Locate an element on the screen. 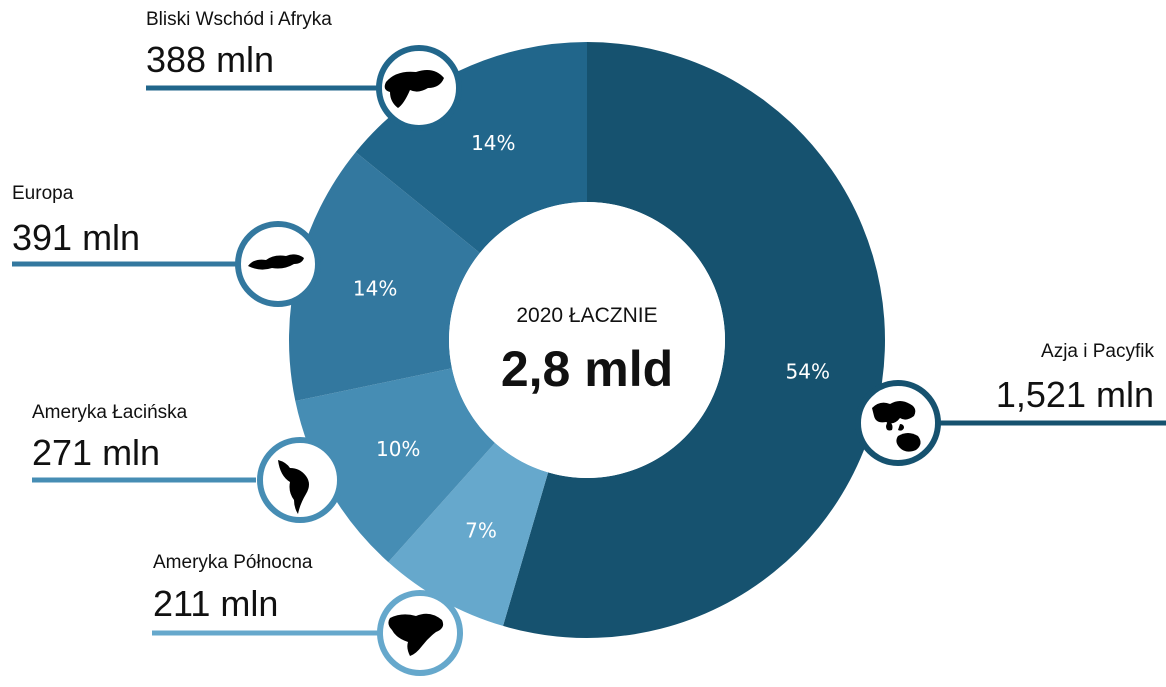 This screenshot has width=1166, height=687. label-europe-name: Europa is located at coordinates (43, 193).